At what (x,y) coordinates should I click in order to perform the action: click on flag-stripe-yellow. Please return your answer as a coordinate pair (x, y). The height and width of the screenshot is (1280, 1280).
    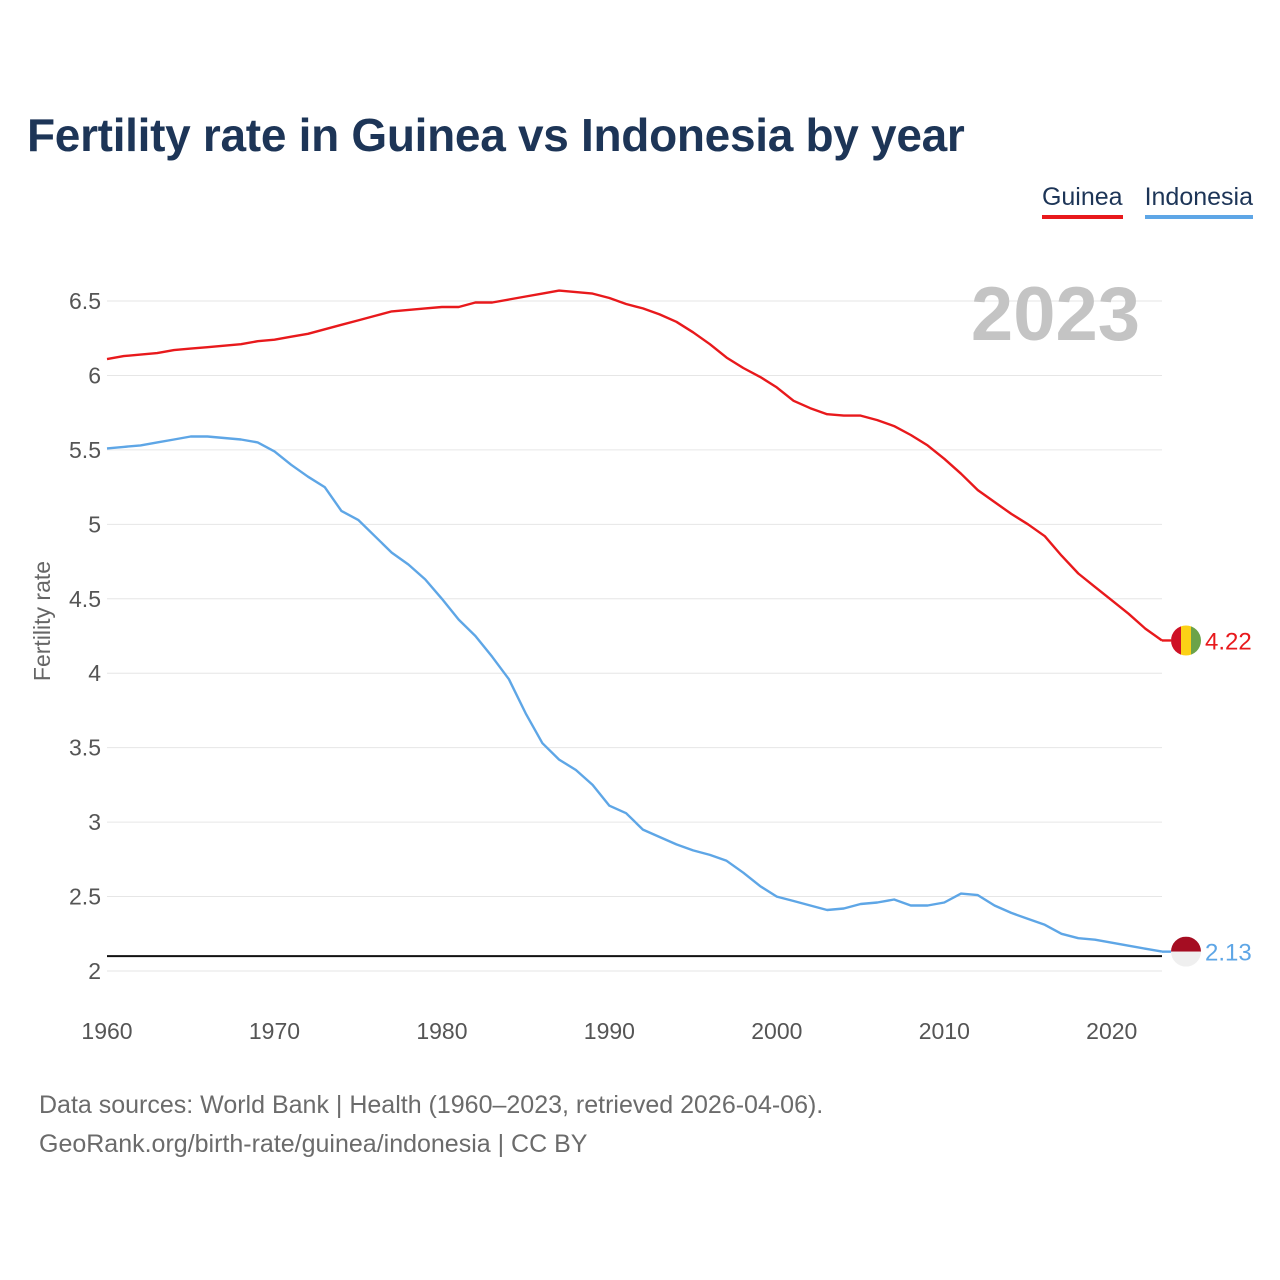
    Looking at the image, I should click on (1186, 640).